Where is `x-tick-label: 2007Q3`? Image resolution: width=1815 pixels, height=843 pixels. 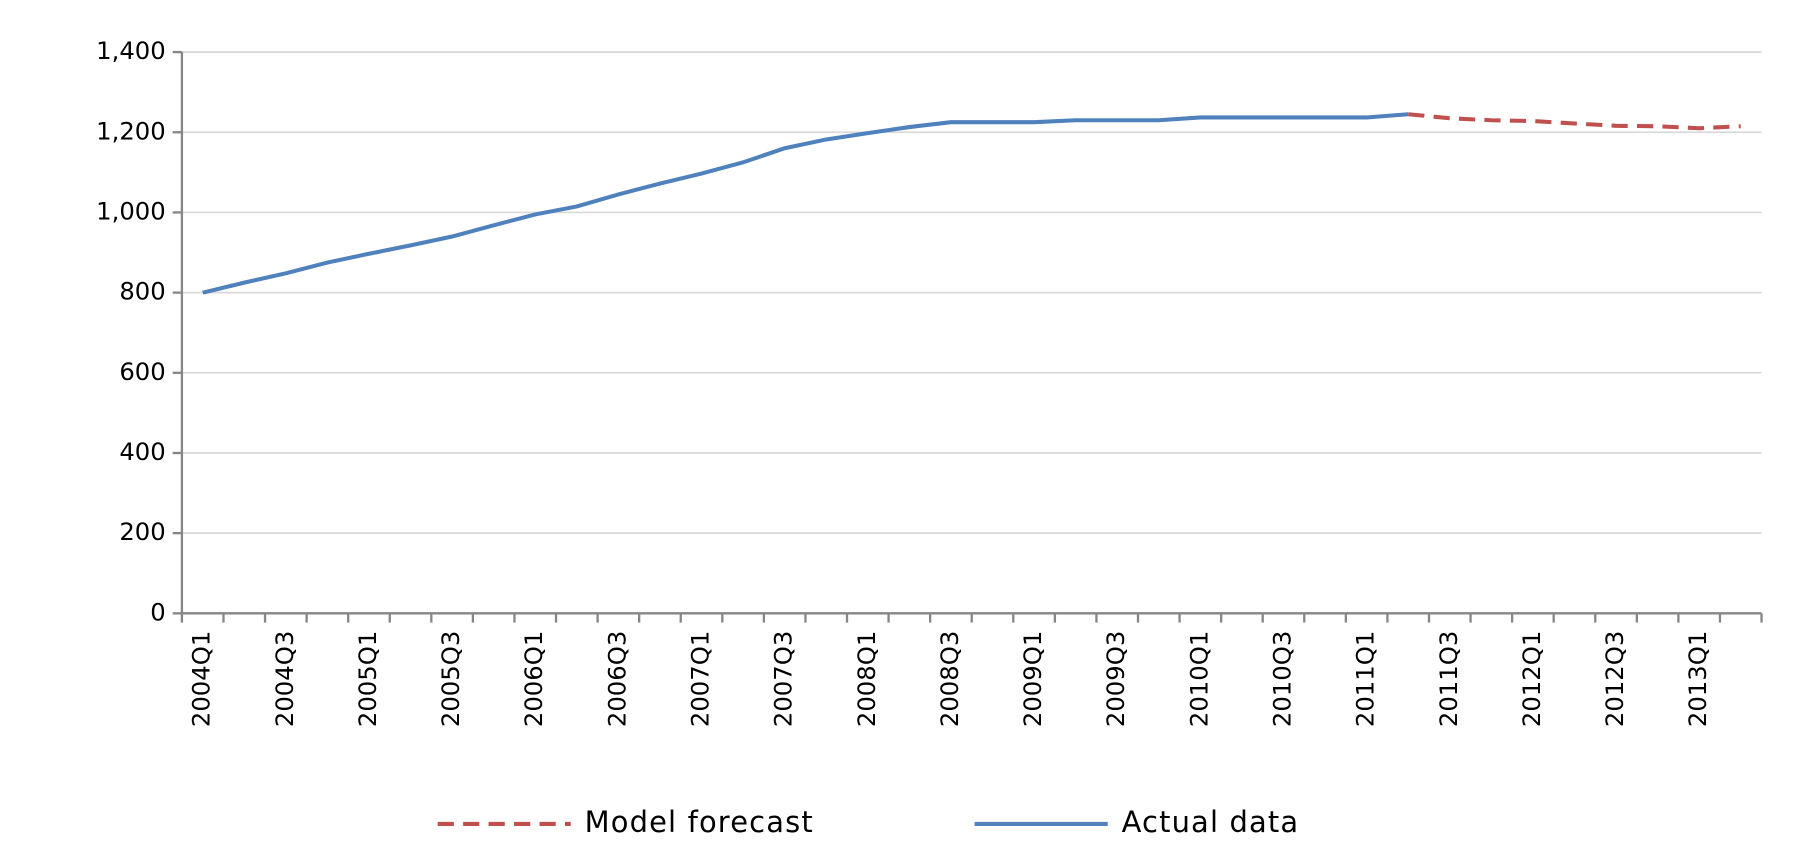
x-tick-label: 2007Q3 is located at coordinates (783, 679).